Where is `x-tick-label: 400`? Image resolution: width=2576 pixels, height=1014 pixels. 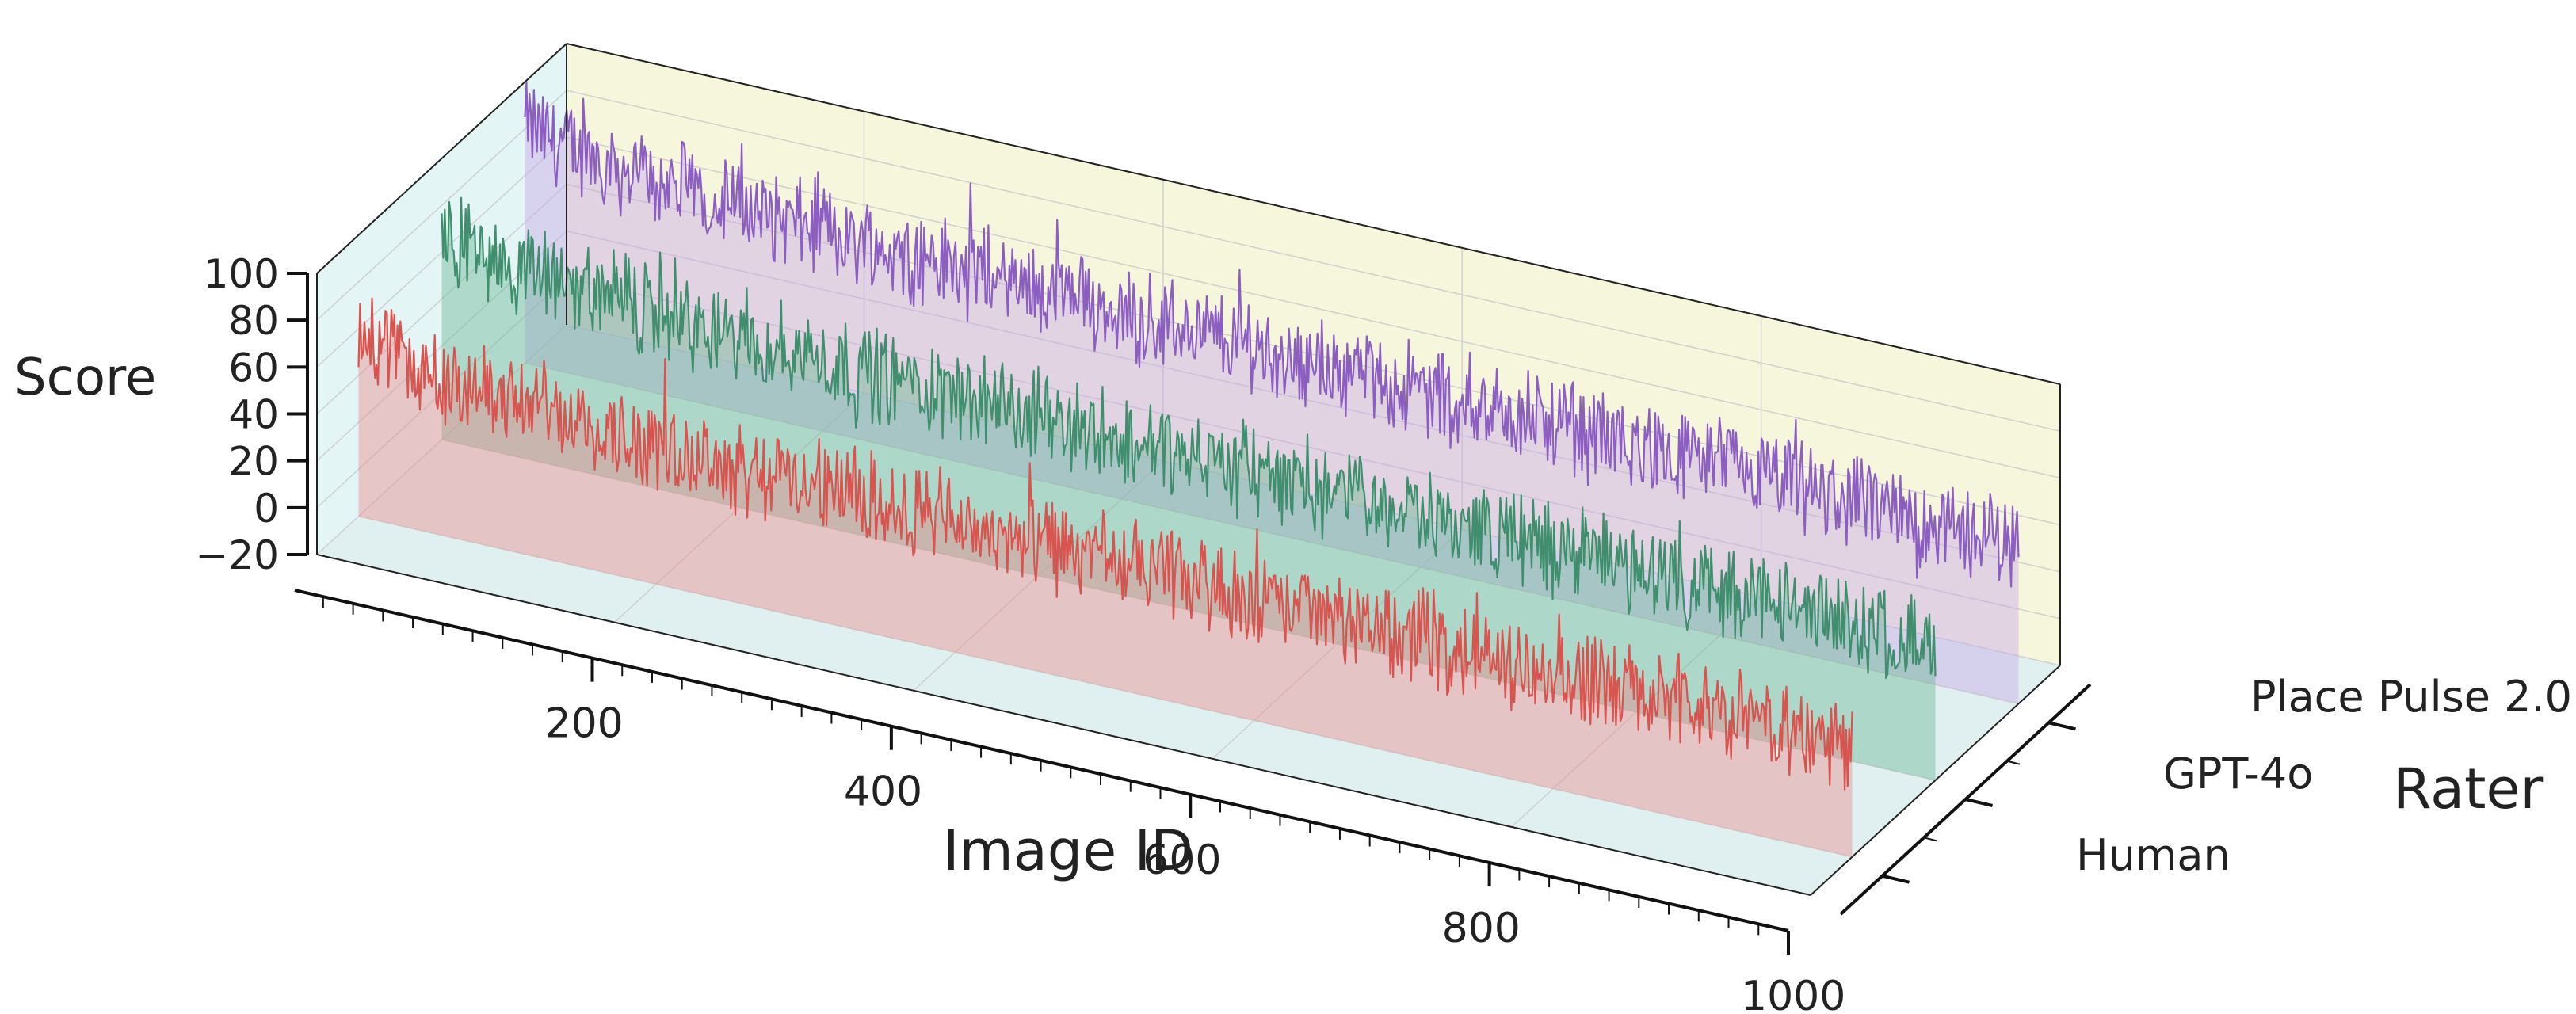 x-tick-label: 400 is located at coordinates (883, 792).